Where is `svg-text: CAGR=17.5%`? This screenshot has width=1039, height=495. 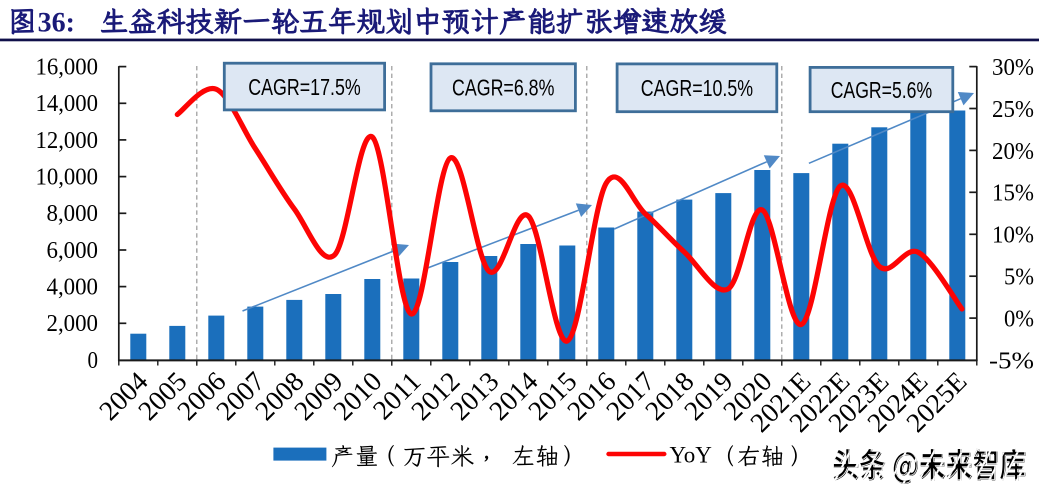
svg-text: CAGR=17.5% is located at coordinates (304, 87).